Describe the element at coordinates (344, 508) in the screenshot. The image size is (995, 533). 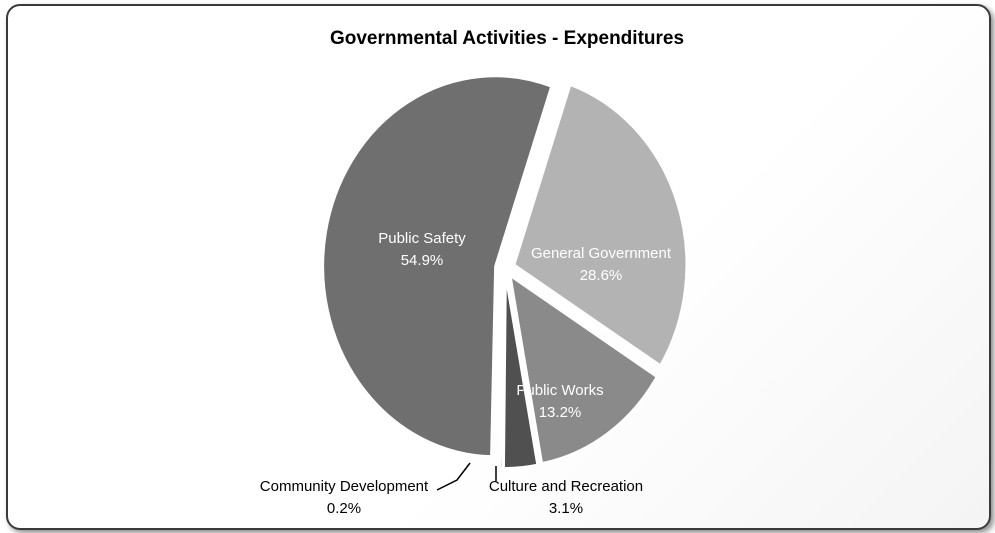
I see `slice-percent-community-development: 0.2%` at that location.